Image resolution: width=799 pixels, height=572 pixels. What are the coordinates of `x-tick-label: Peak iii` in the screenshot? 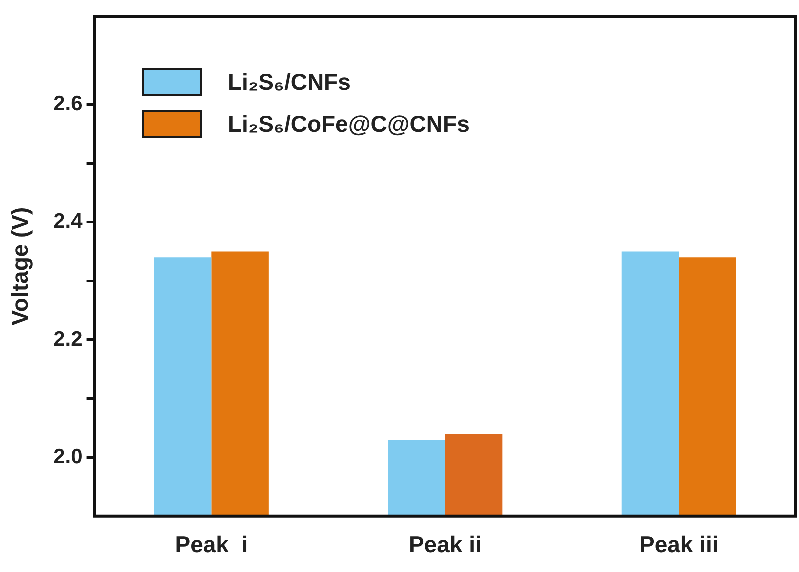 It's located at (679, 545).